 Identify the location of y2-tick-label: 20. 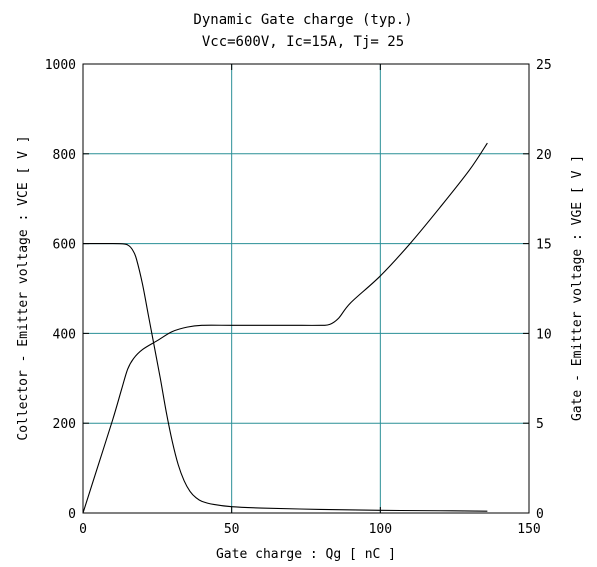
(544, 155).